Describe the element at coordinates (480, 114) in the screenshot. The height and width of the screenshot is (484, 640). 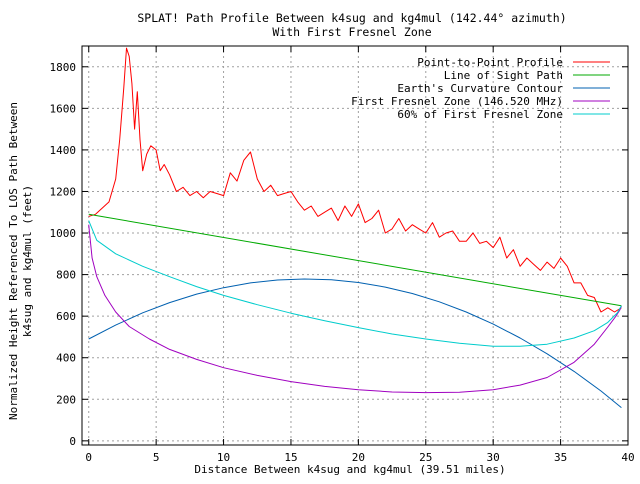
I see `legend-label: 60% of First Fresnel Zone` at that location.